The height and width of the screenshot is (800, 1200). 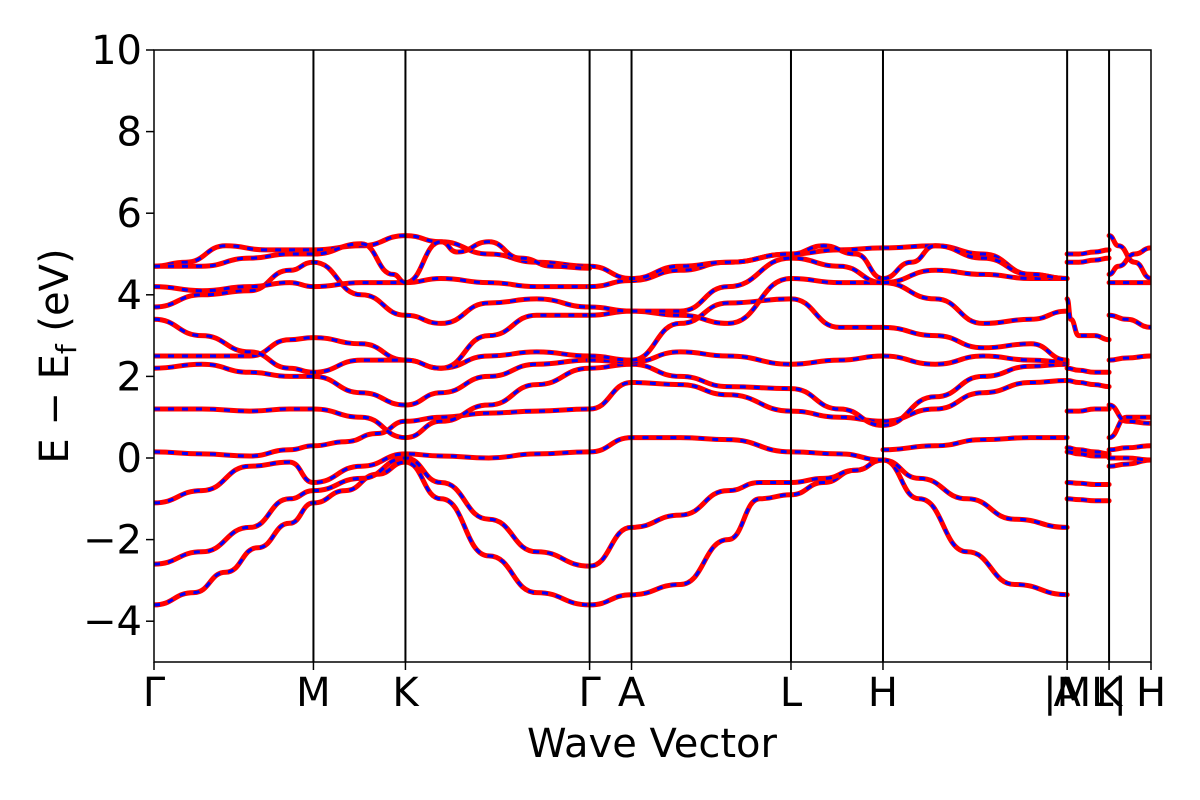 What do you see at coordinates (1151, 693) in the screenshot?
I see `x-tick-label-11: H` at bounding box center [1151, 693].